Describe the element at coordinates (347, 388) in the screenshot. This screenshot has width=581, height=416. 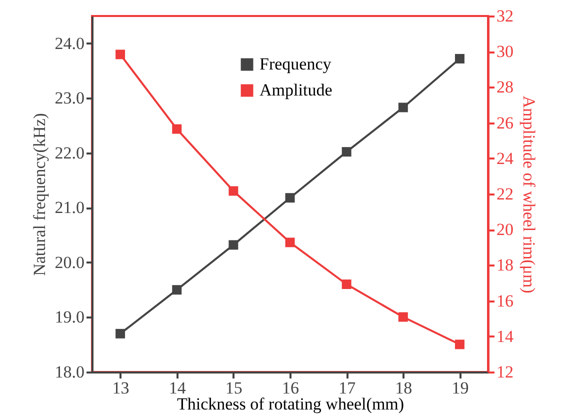
I see `x-tick-label: 17` at that location.